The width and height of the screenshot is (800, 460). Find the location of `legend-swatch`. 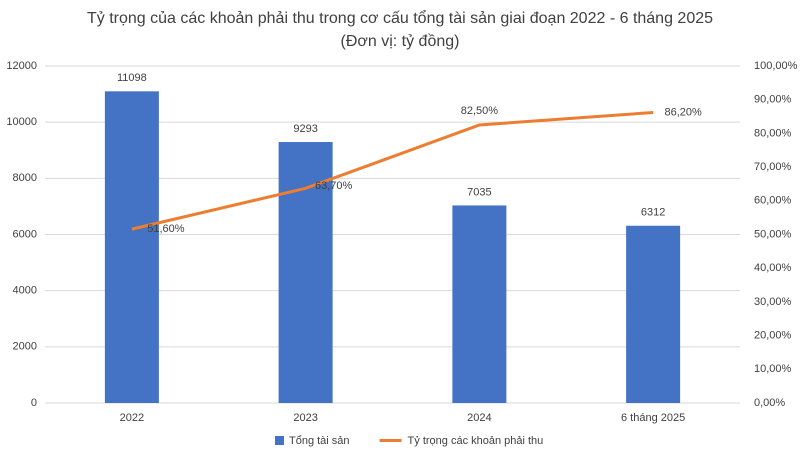

legend-swatch is located at coordinates (279, 440).